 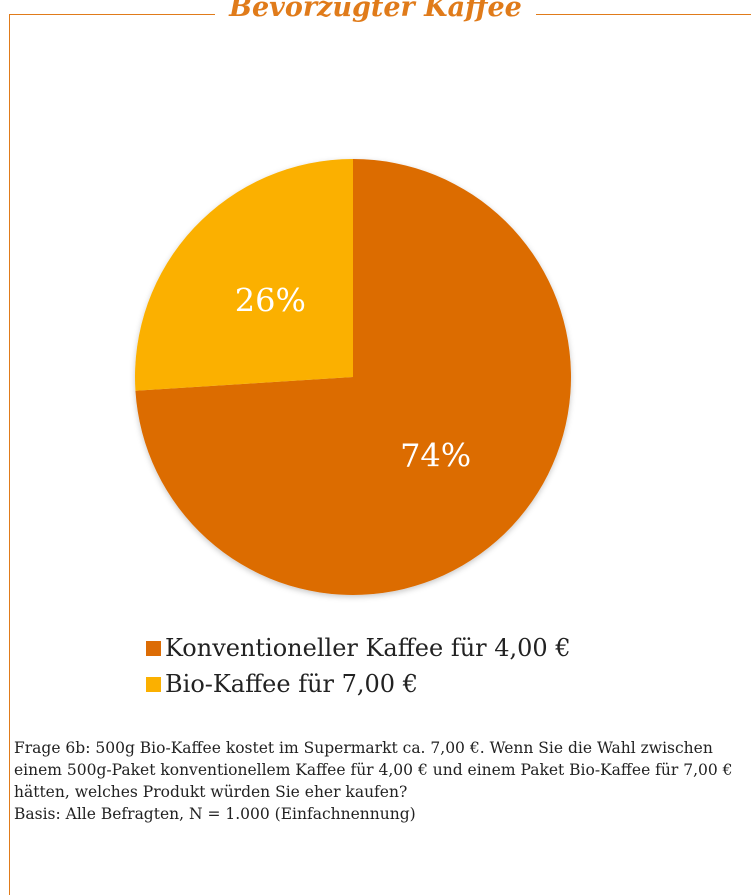 I want to click on legend-item-bio: Bio-Kaffee für 7,00 €, so click(x=358, y=684).